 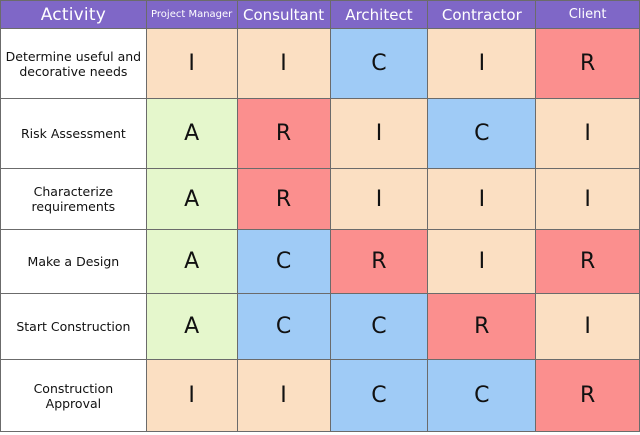 What do you see at coordinates (73, 326) in the screenshot?
I see `activity-label: Start Construction` at bounding box center [73, 326].